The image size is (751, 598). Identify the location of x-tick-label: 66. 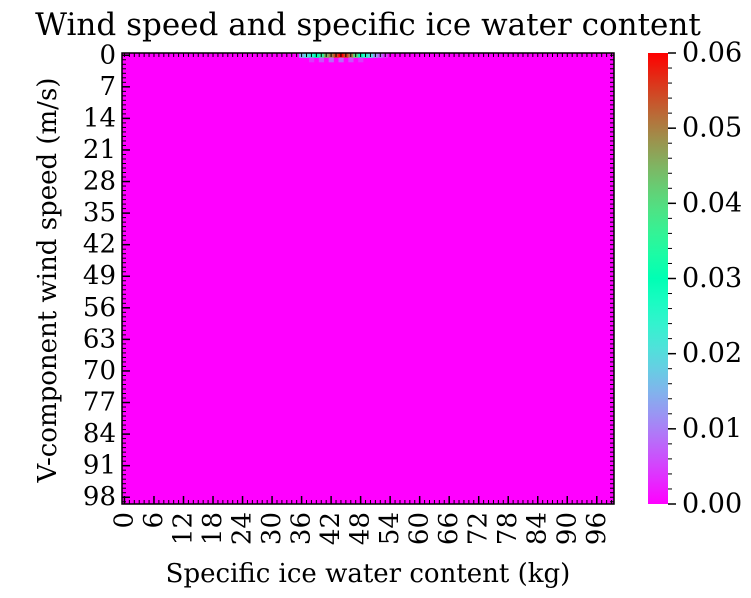
(449, 528).